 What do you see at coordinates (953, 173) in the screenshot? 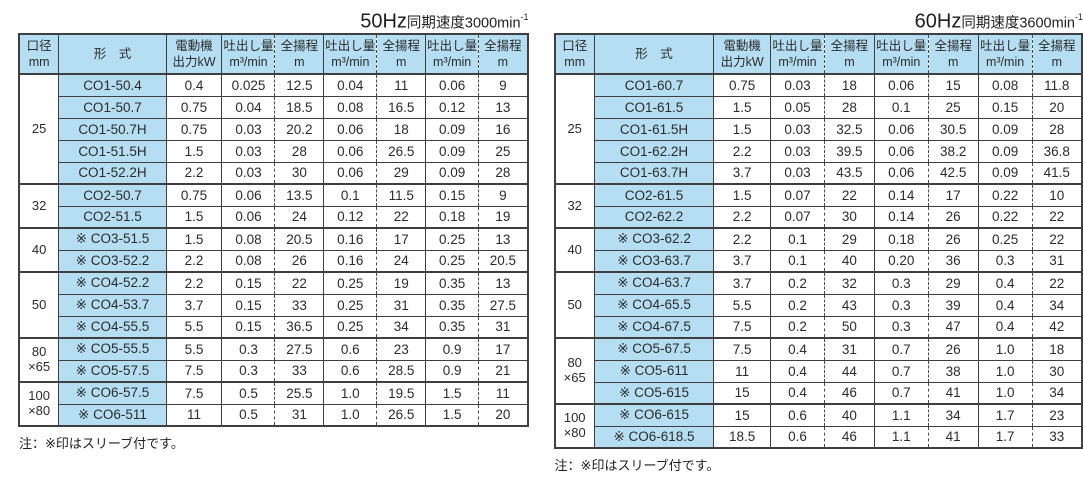
I see `head-cell: 42.5` at bounding box center [953, 173].